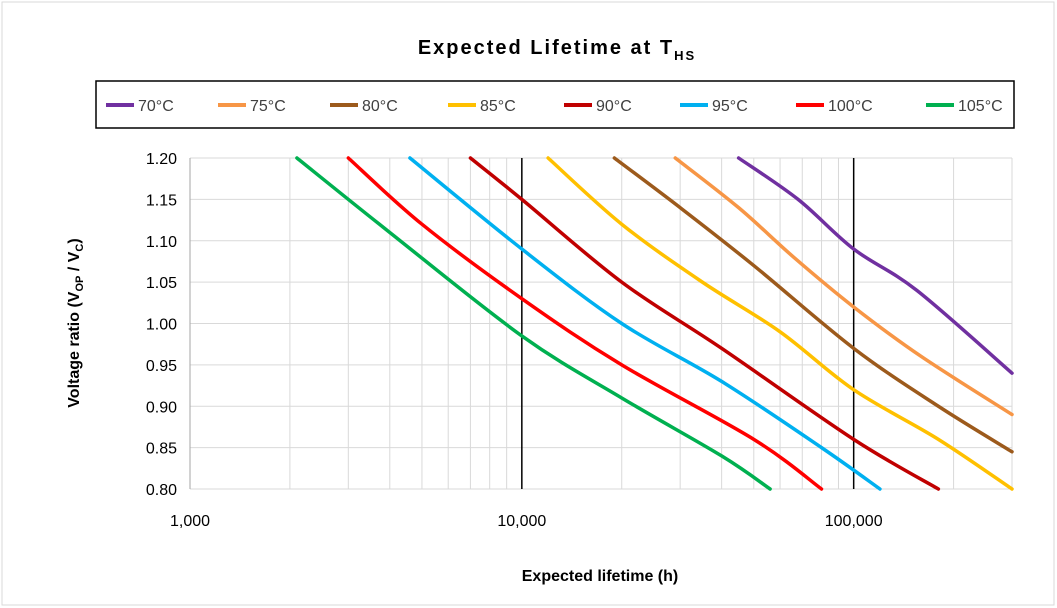 The image size is (1057, 608). I want to click on y-axis-title-mid: / V, so click(74, 263).